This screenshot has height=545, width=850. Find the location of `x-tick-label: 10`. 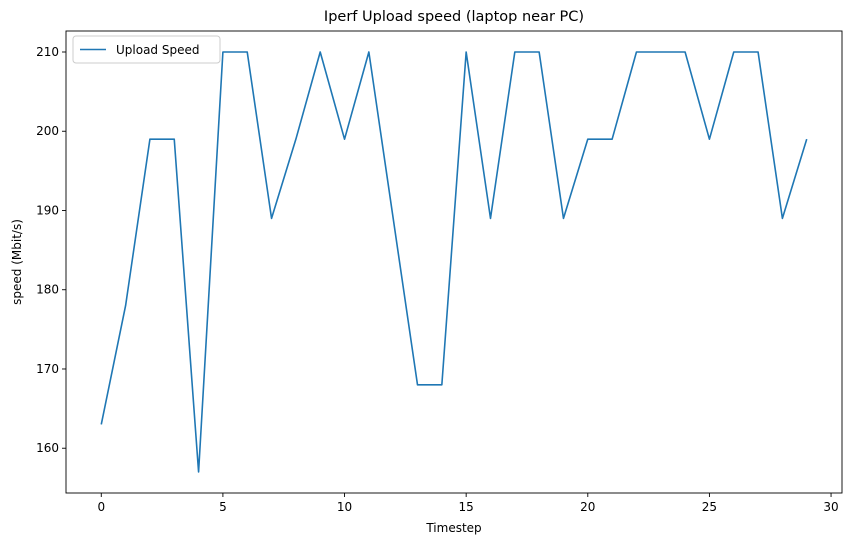

x-tick-label: 10 is located at coordinates (344, 507).